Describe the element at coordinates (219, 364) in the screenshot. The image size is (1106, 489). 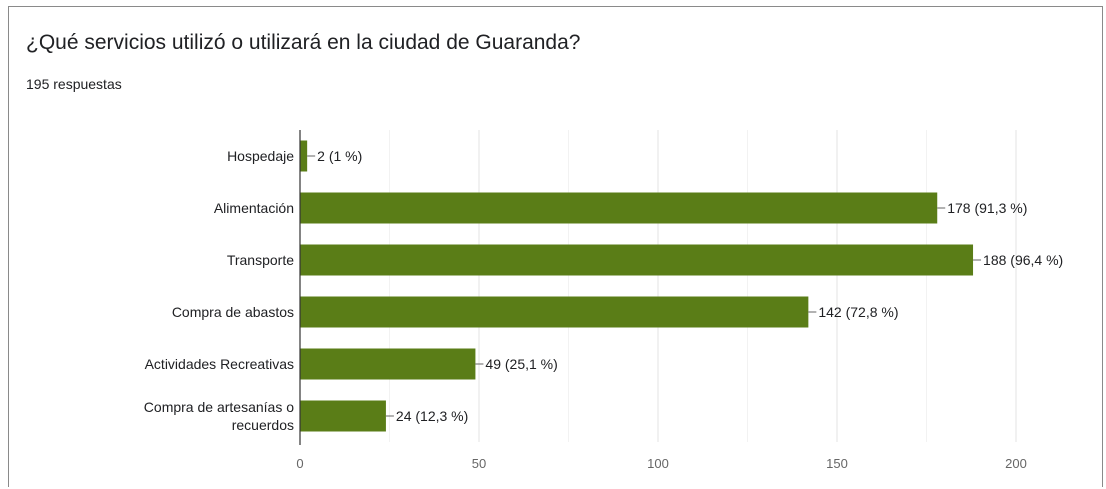
I see `category-label: Actividades Recreativas` at that location.